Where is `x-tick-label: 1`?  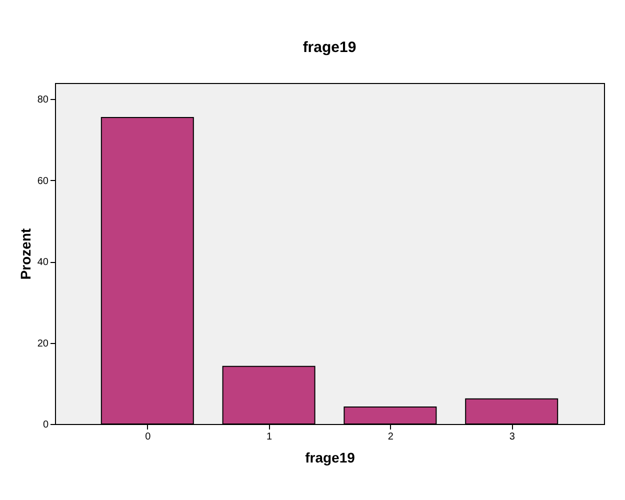 x-tick-label: 1 is located at coordinates (269, 437).